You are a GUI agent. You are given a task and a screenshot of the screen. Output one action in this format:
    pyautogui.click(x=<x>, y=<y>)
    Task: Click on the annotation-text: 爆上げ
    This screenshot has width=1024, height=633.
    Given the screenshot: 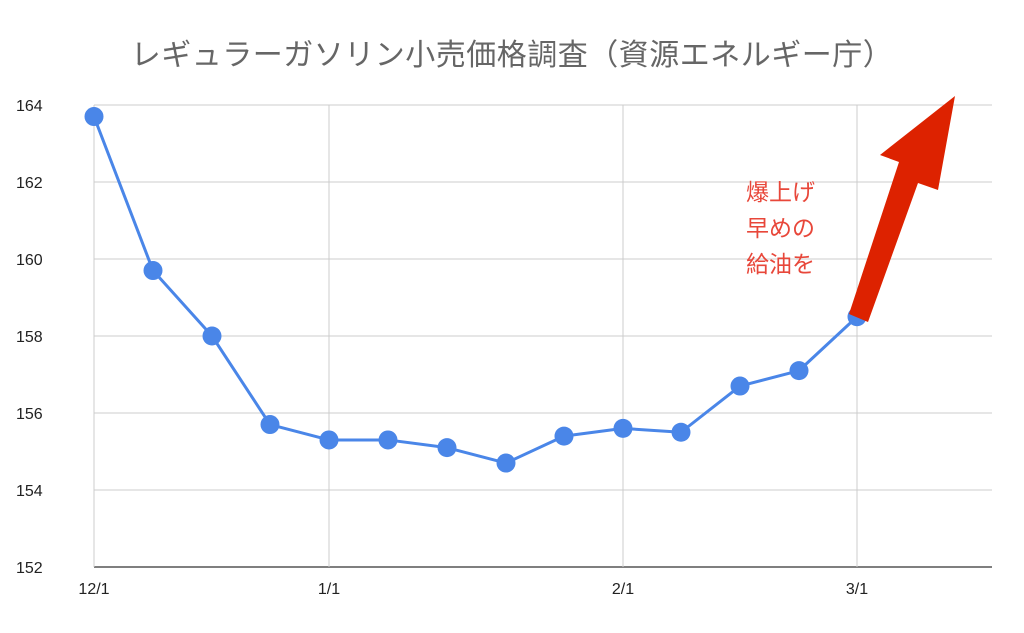 What is the action you would take?
    pyautogui.click(x=780, y=193)
    